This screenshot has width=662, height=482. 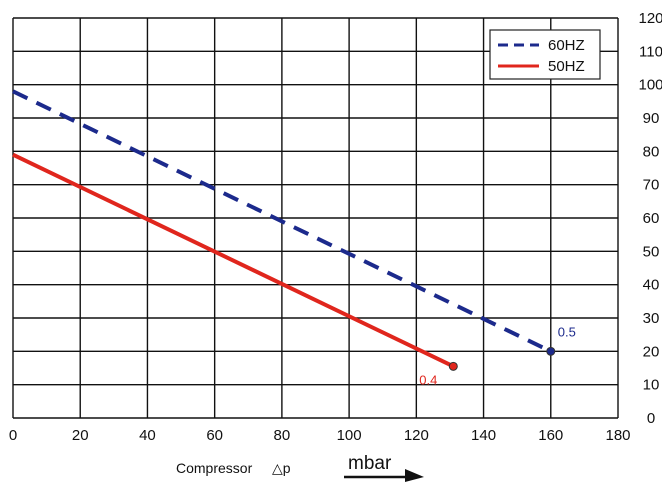 I want to click on legend-label-50hz: 50HZ, so click(x=566, y=66).